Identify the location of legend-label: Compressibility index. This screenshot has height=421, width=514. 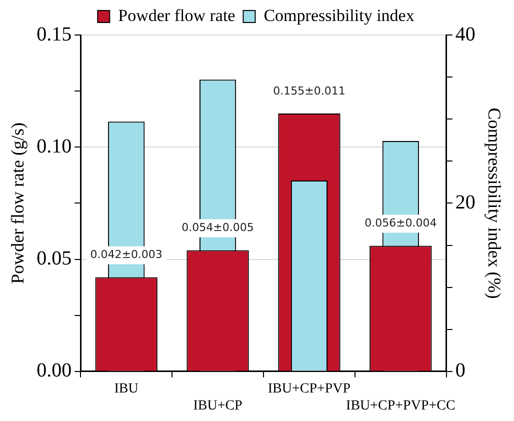
(339, 15).